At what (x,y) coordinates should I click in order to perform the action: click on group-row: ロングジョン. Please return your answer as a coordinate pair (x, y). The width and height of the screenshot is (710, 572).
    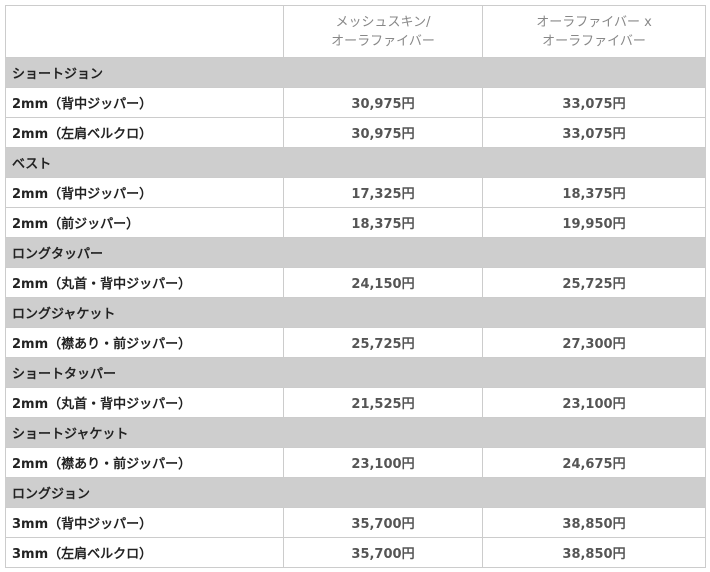
    Looking at the image, I should click on (355, 492).